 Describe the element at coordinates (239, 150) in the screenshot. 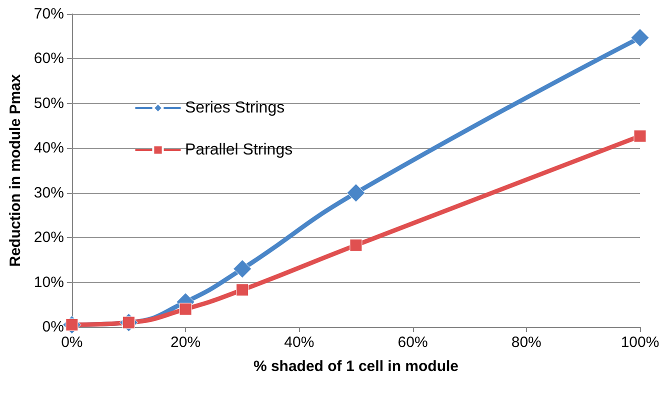

I see `legend-label: Parallel Strings` at that location.